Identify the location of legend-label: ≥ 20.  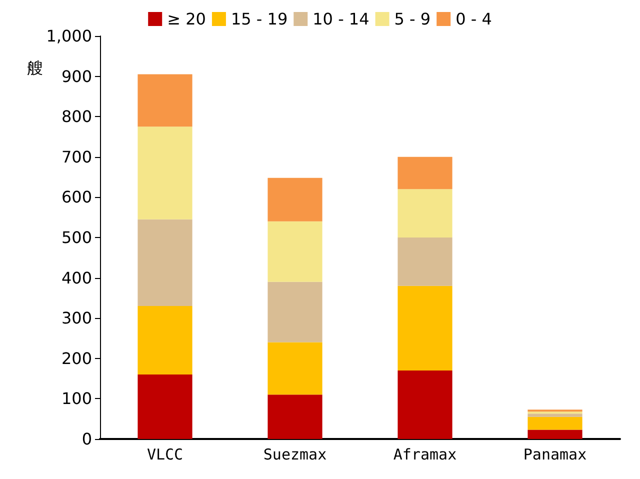
(186, 19).